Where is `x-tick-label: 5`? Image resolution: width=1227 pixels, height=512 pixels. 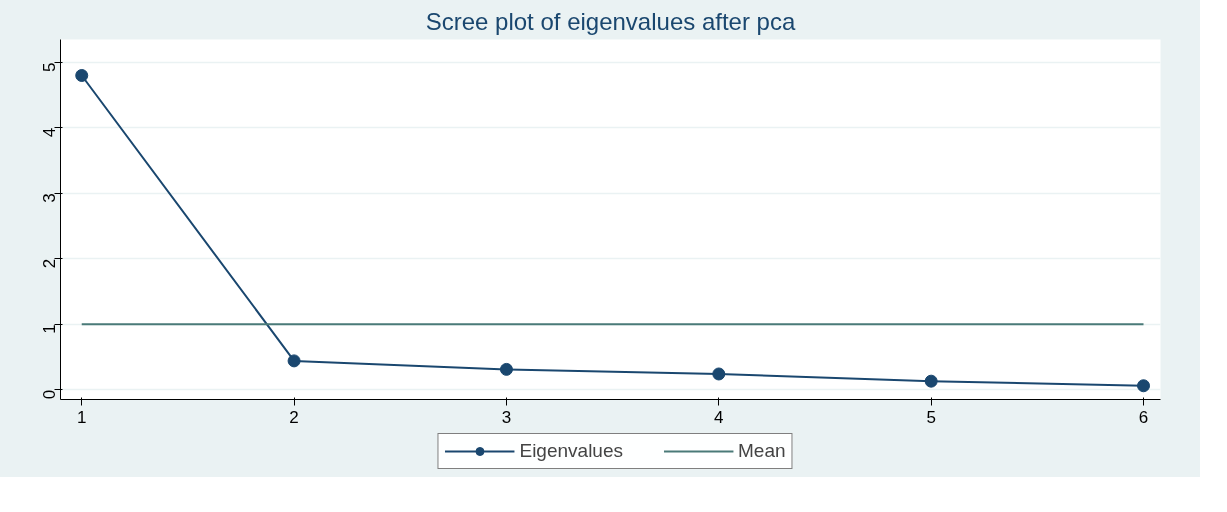 x-tick-label: 5 is located at coordinates (931, 417).